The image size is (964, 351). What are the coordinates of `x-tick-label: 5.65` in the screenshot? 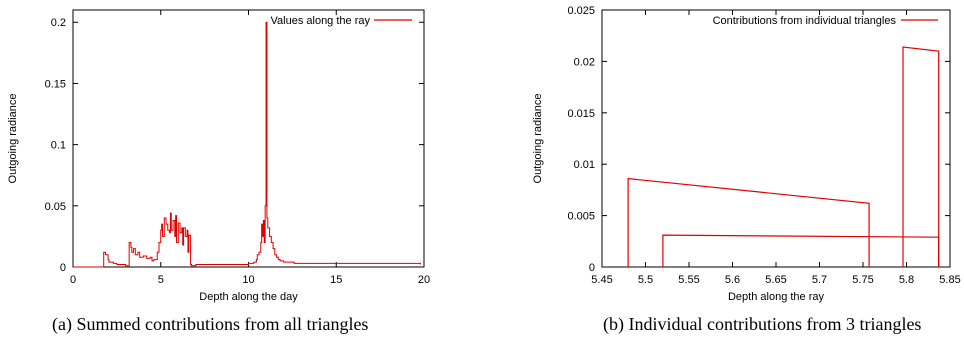 It's located at (775, 280).